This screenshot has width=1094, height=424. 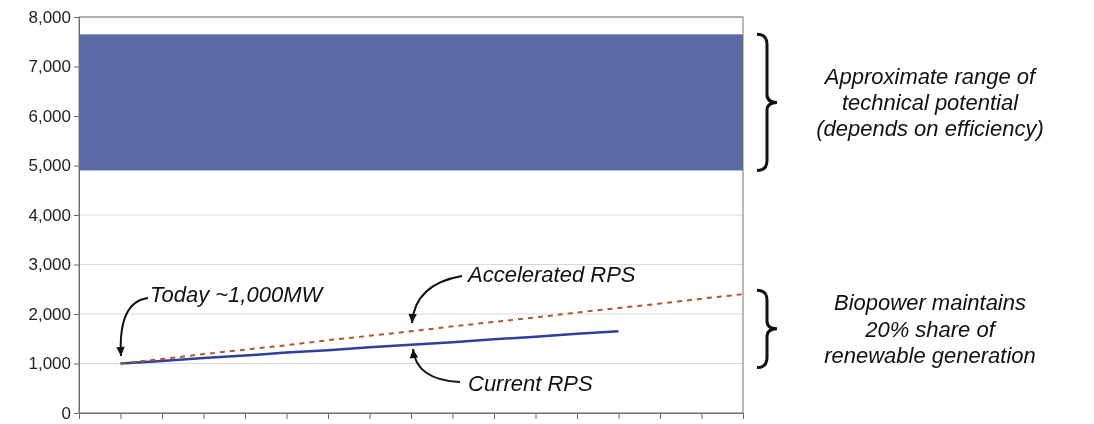 I want to click on y-tick-label: 4,000, so click(x=49, y=215).